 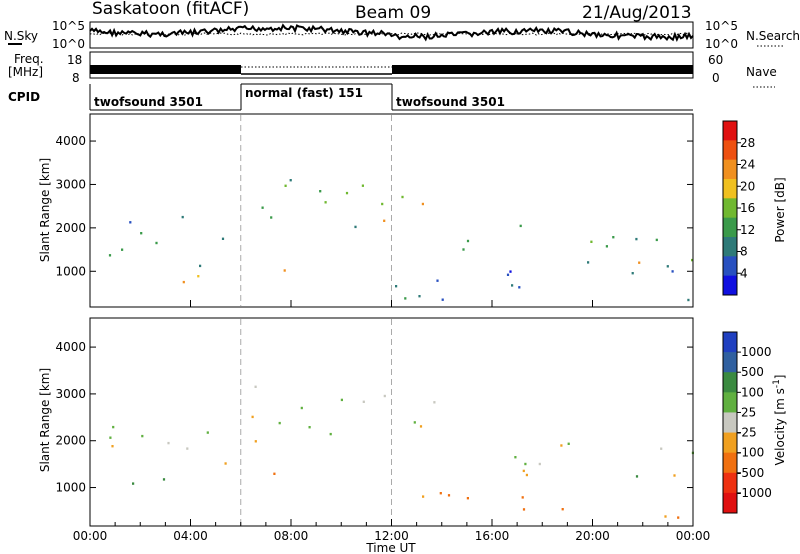 What do you see at coordinates (747, 186) in the screenshot?
I see `colorbar-tick-label: 20` at bounding box center [747, 186].